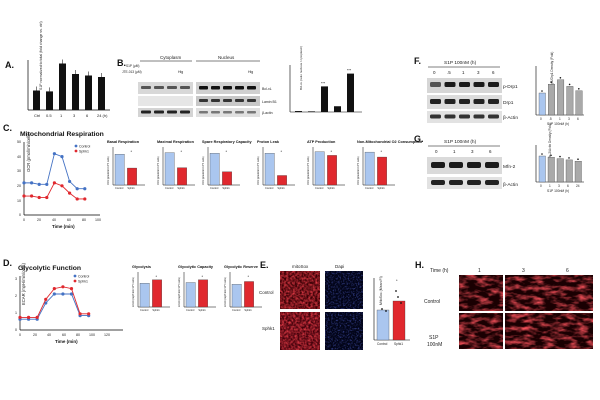  What do you see at coordinates (121, 63) in the screenshot?
I see `panel-b-label: B.` at bounding box center [121, 63].